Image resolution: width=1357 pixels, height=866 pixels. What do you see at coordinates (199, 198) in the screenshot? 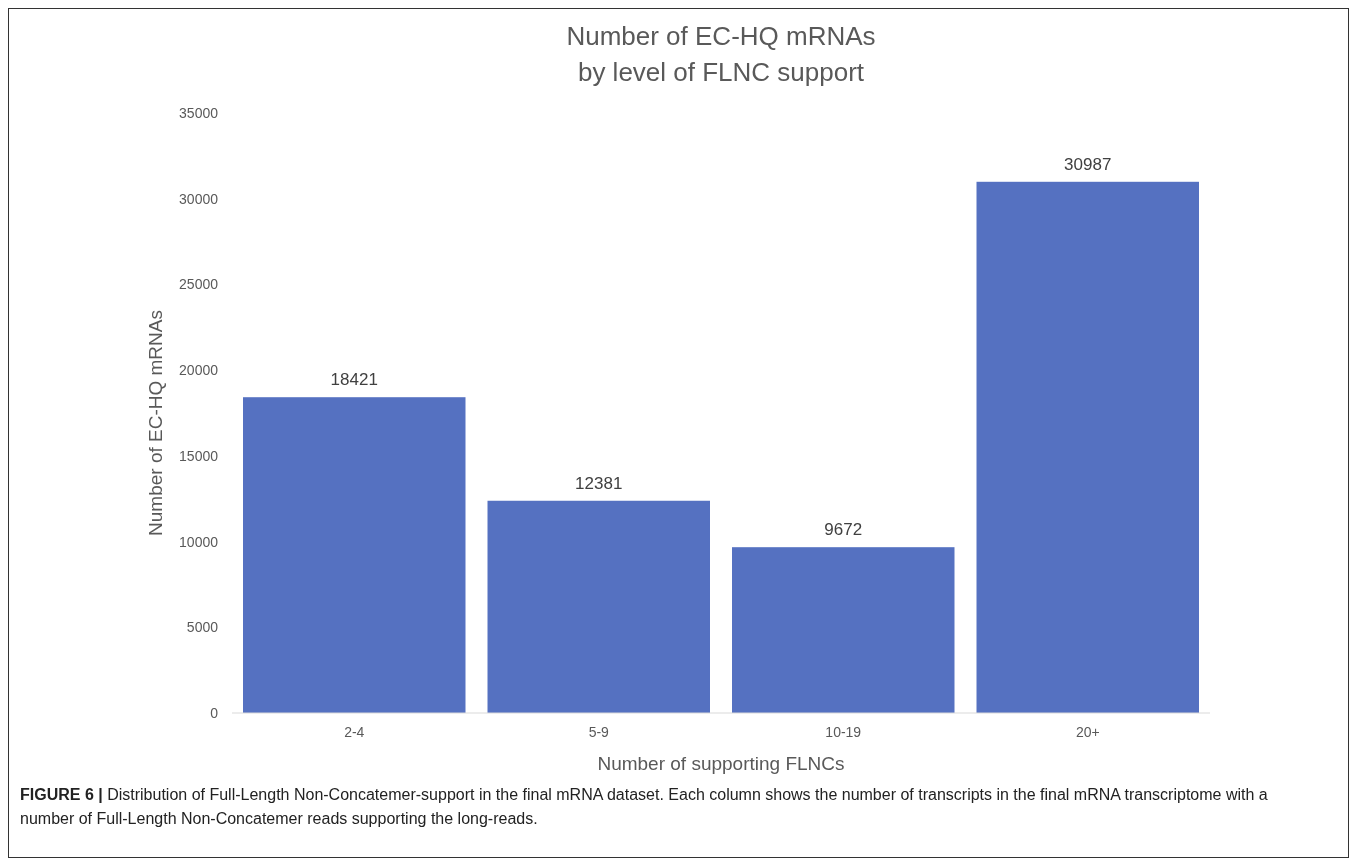
I see `y-tick-label: 30000` at bounding box center [199, 198].